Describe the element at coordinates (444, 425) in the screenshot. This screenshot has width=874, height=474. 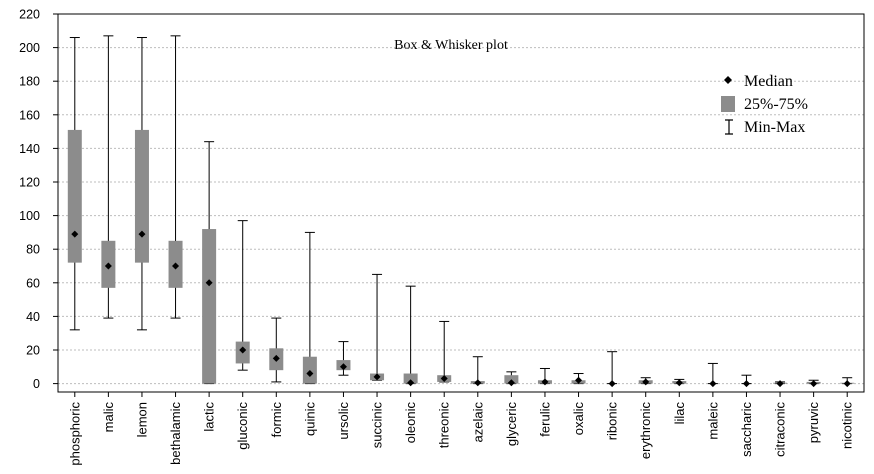
I see `x-tick-label-threonic: threonic` at that location.